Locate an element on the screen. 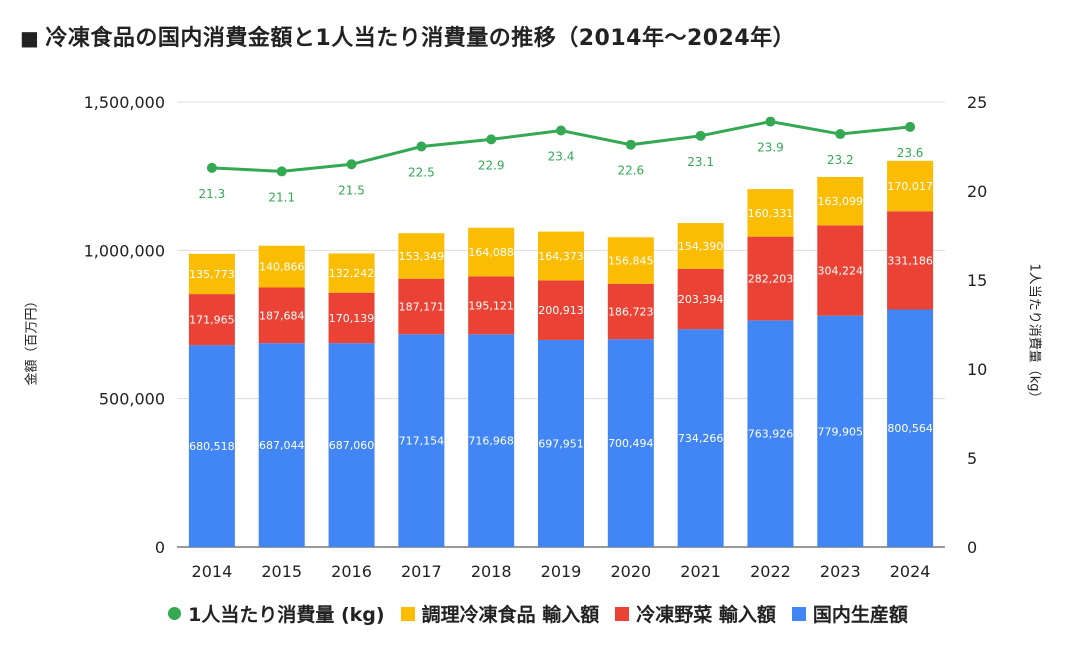  bar-value-label: 687,060 is located at coordinates (352, 445).